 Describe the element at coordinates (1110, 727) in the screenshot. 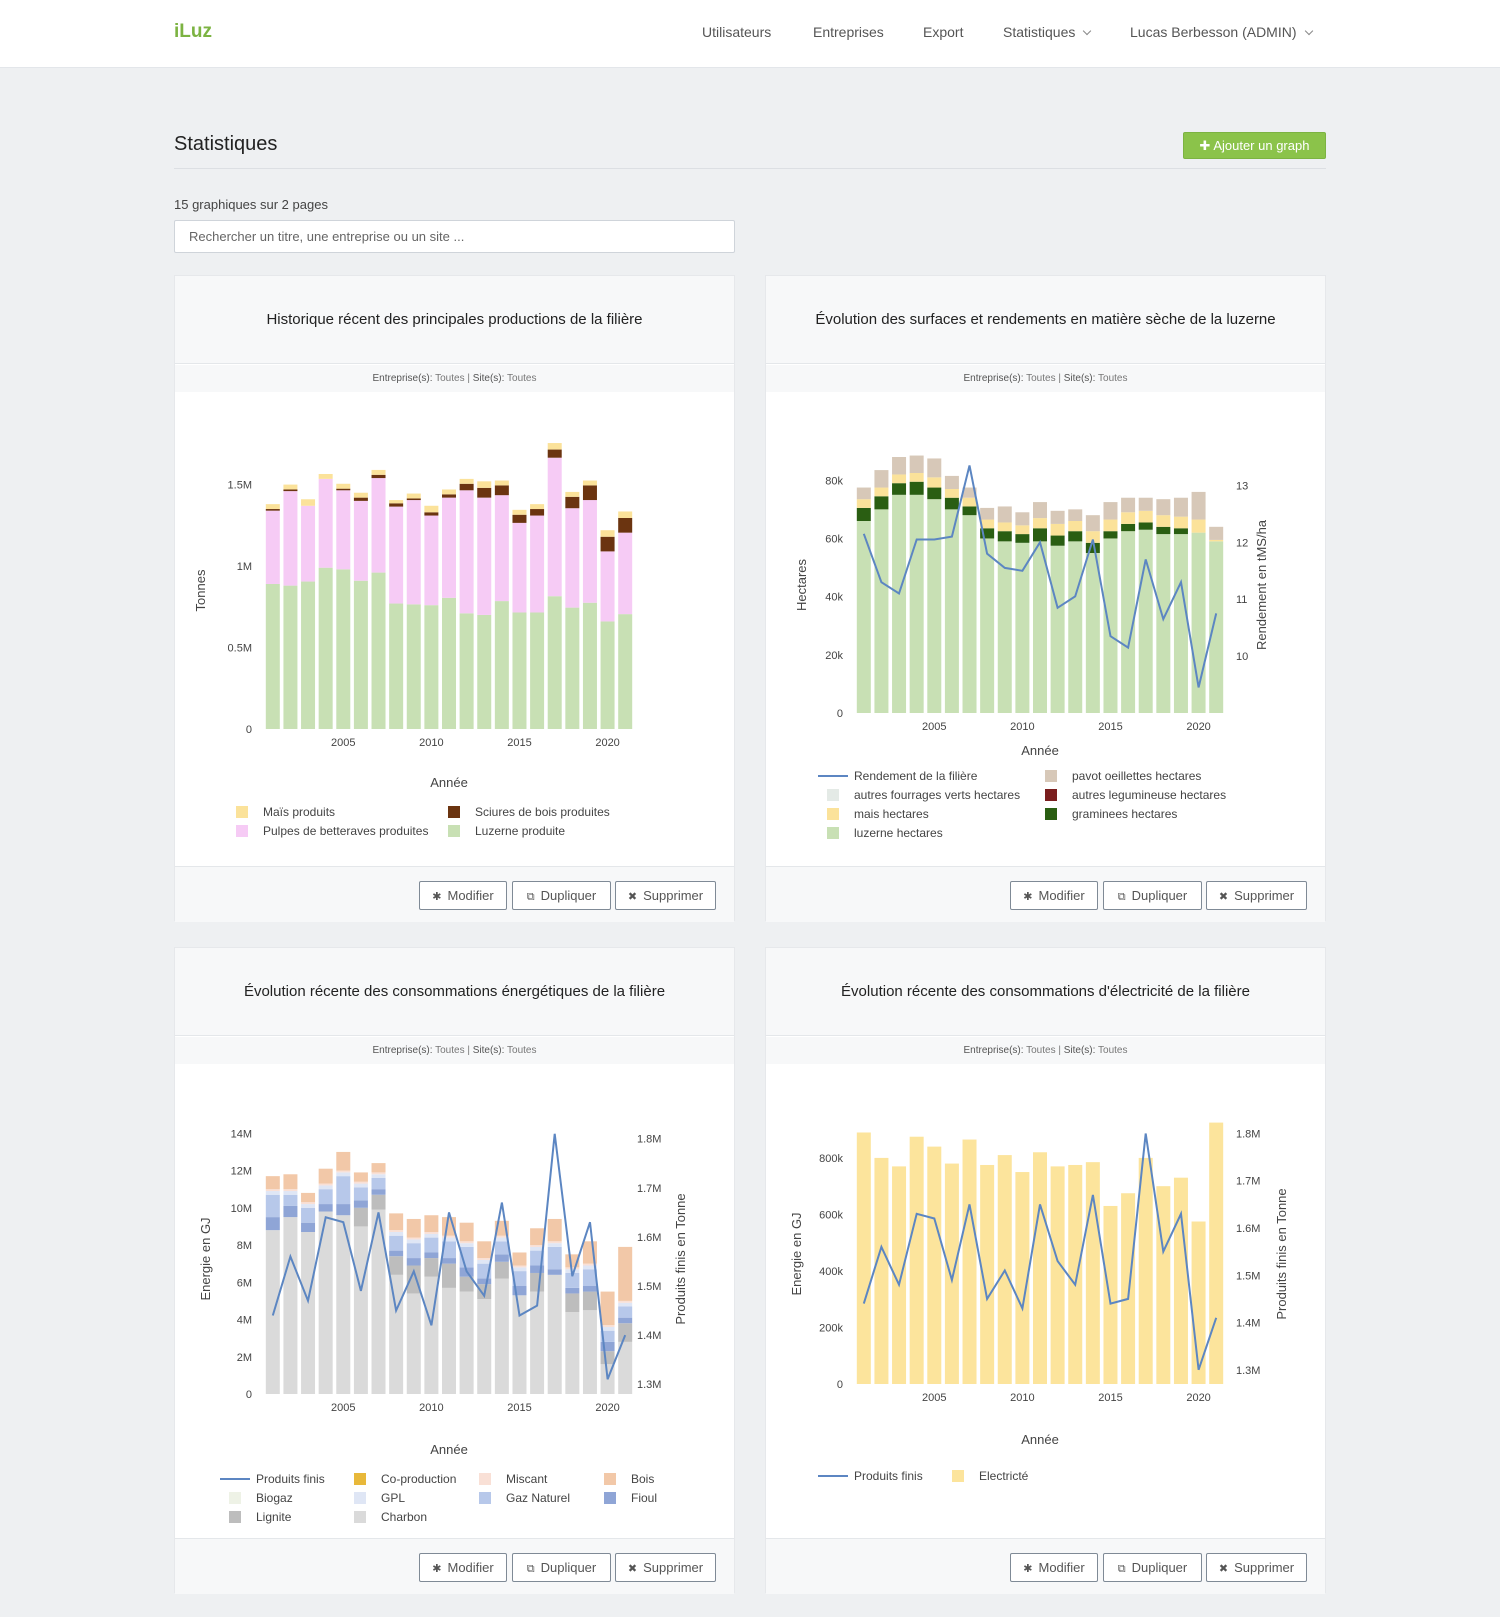

I see `x-tick-label: 2015` at that location.